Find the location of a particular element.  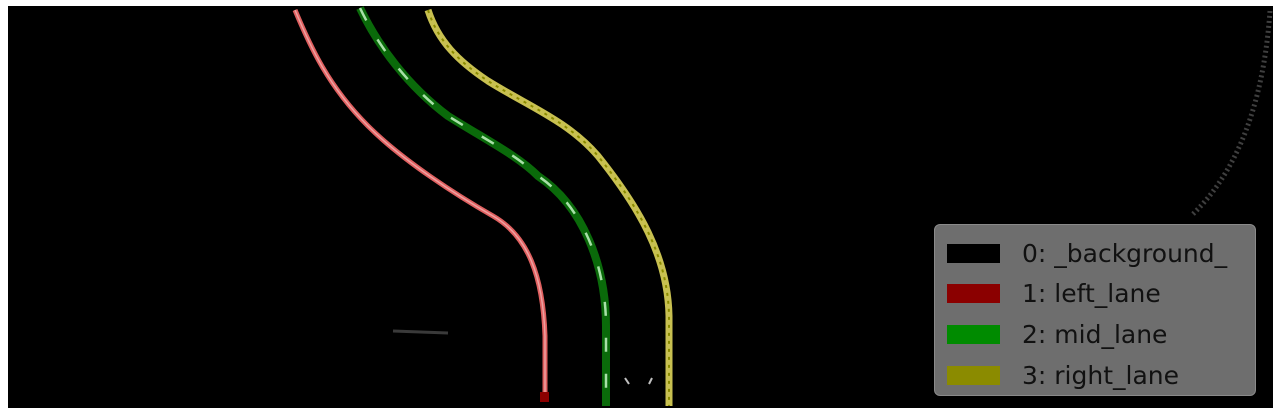

legend-item-mid-lane: 2: mid_lane is located at coordinates (1095, 335).